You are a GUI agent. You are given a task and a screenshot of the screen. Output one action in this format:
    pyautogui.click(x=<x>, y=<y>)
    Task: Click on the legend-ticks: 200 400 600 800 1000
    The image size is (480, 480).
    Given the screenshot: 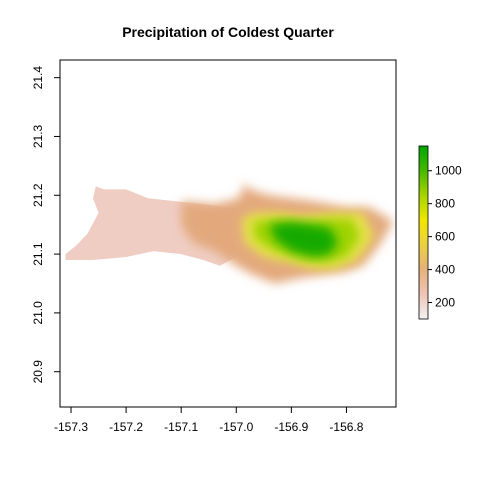 What is the action you would take?
    pyautogui.click(x=445, y=237)
    